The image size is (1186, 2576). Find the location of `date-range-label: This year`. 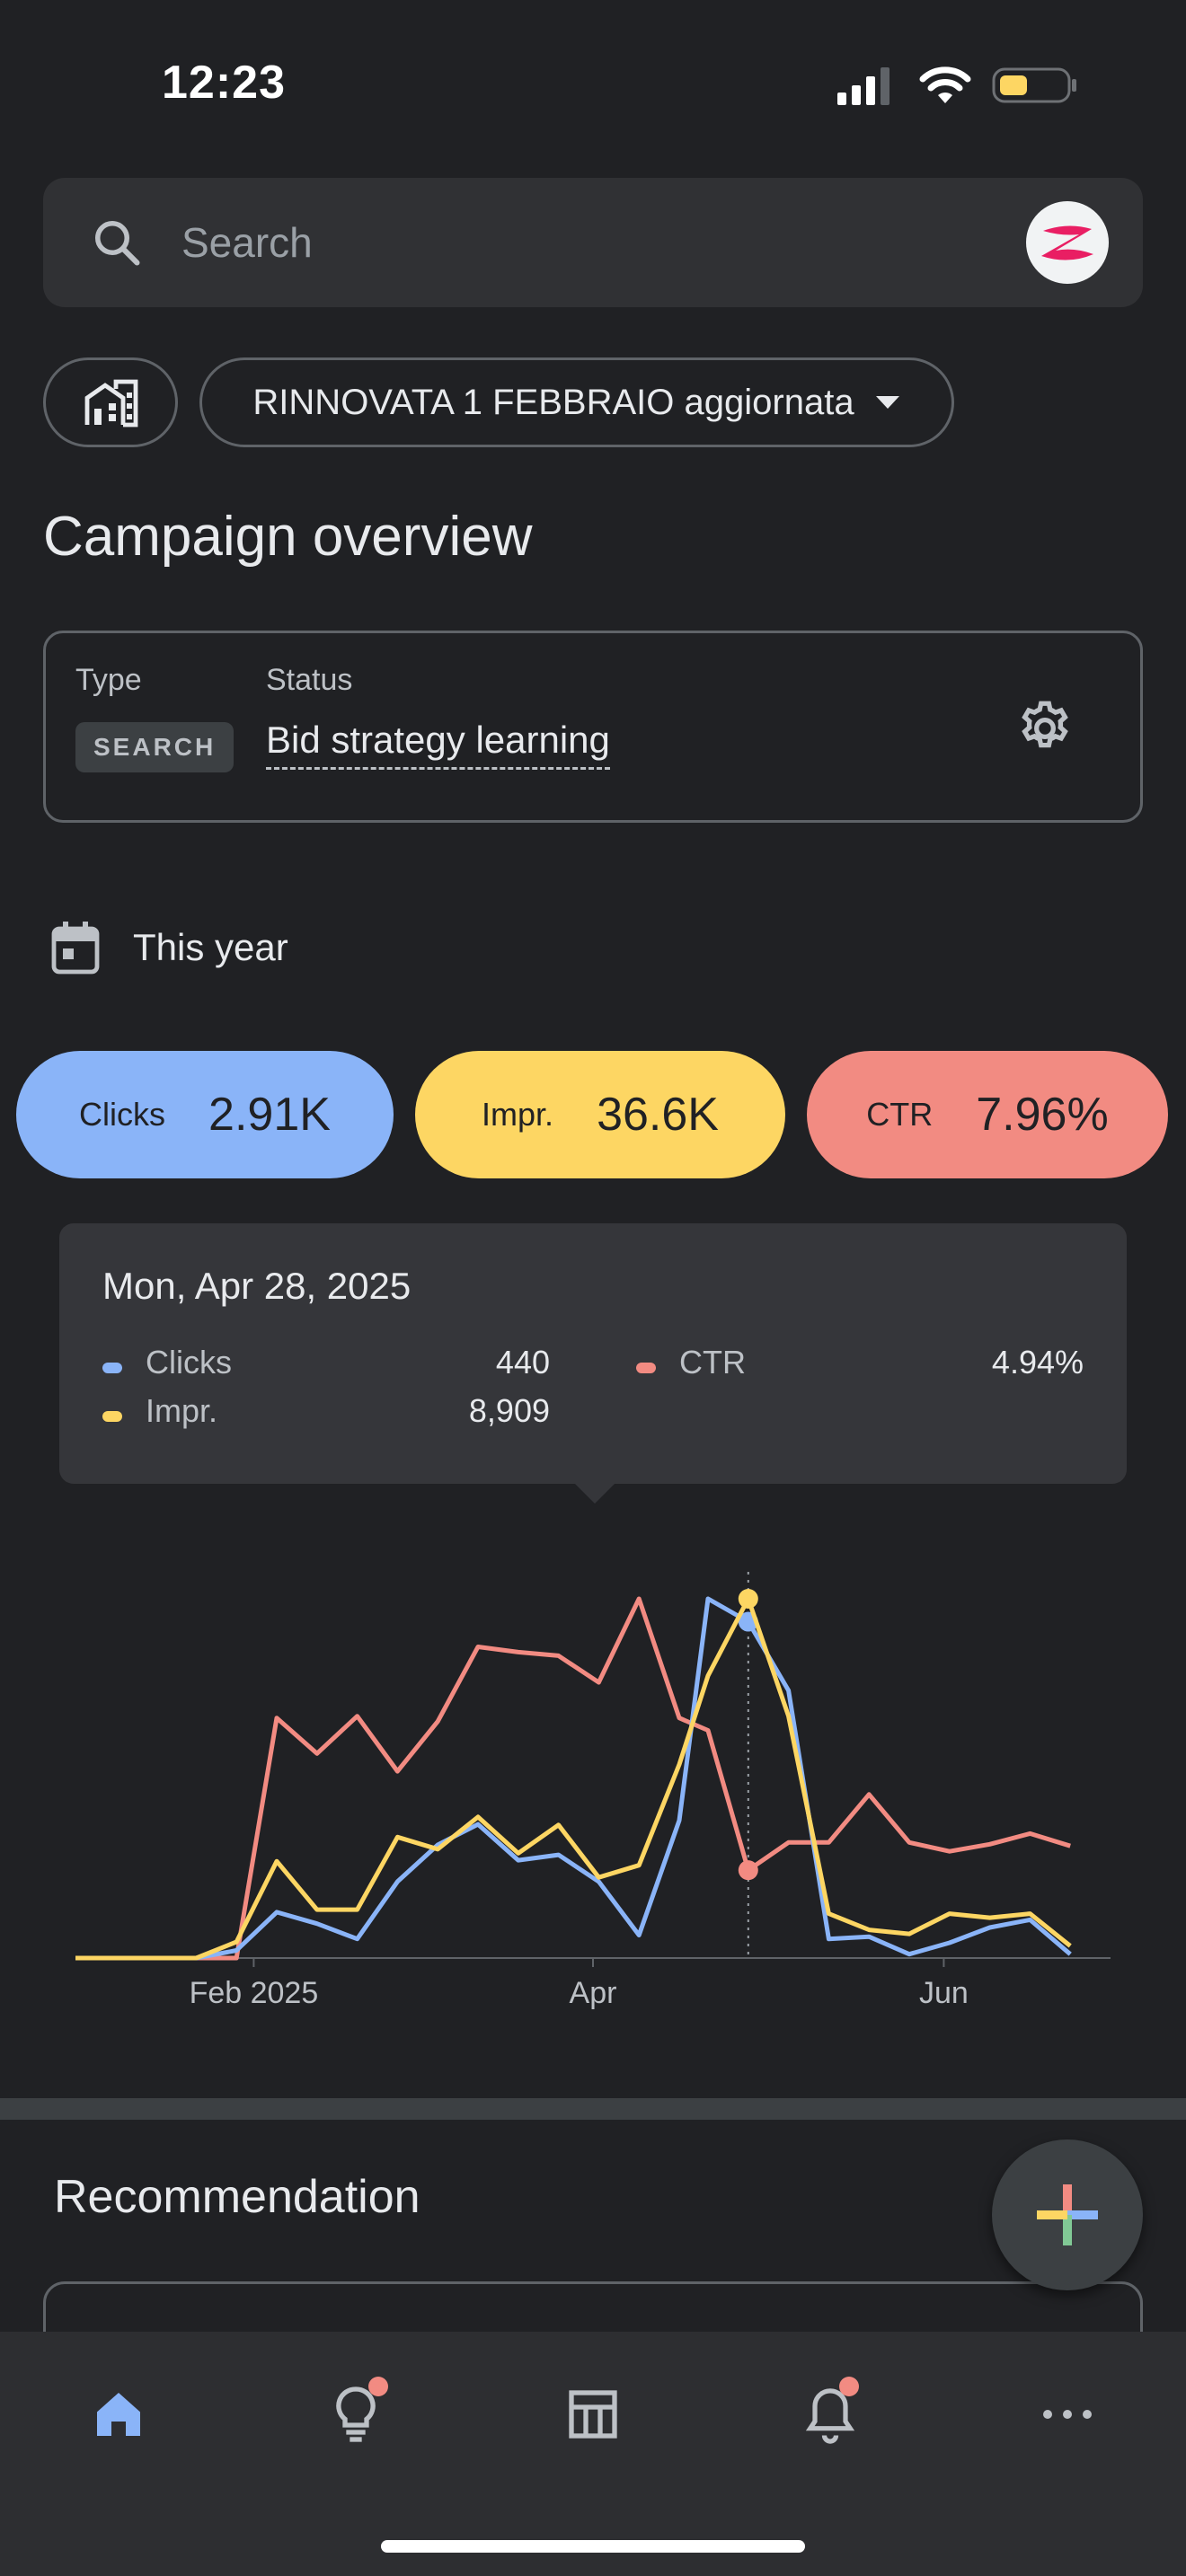

date-range-label: This year is located at coordinates (210, 947).